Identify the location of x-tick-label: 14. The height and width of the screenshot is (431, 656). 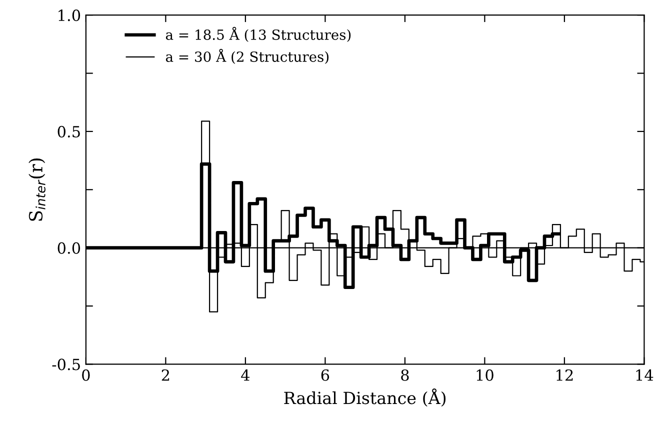
(645, 375).